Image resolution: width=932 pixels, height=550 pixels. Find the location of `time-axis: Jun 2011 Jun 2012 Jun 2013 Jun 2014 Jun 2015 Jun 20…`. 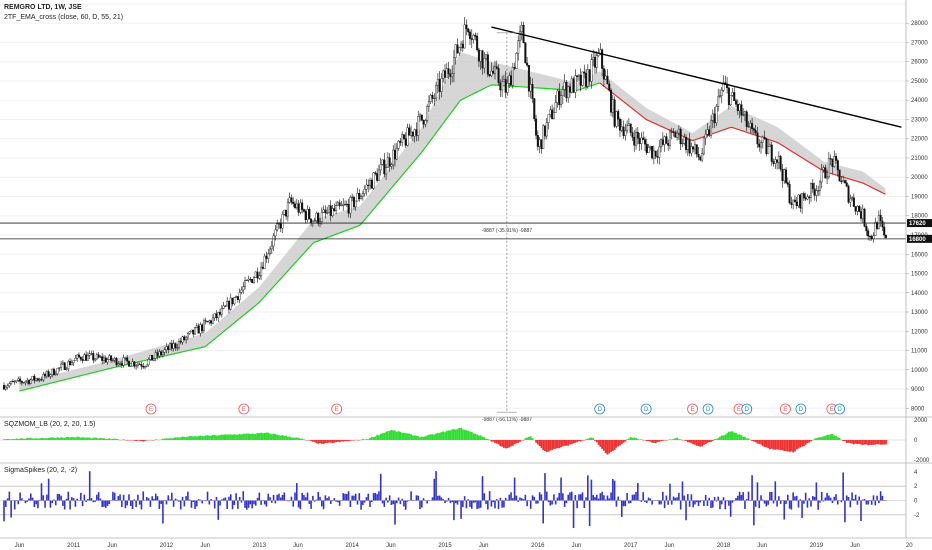

time-axis: Jun 2011 Jun 2012 Jun 2013 Jun 2014 Jun 2015 Jun 20… is located at coordinates (464, 546).